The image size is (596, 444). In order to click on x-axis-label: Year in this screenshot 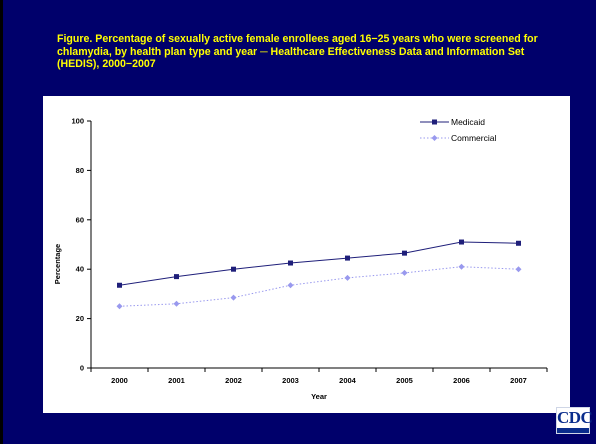, I will do `click(319, 396)`.